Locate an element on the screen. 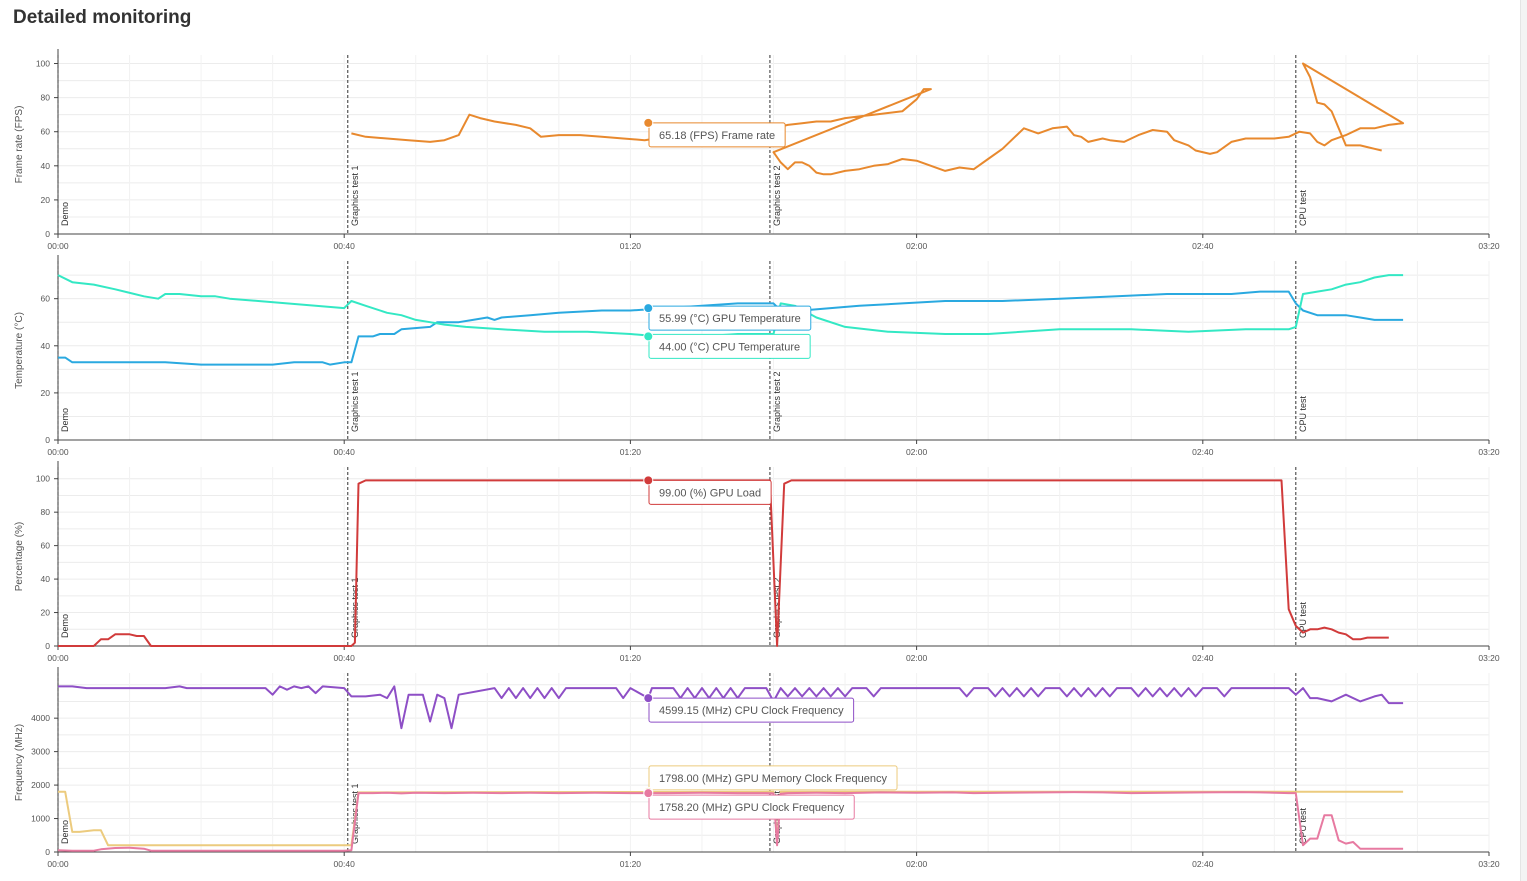 The width and height of the screenshot is (1527, 881). series-line-gpu-clock-frequency is located at coordinates (730, 821).